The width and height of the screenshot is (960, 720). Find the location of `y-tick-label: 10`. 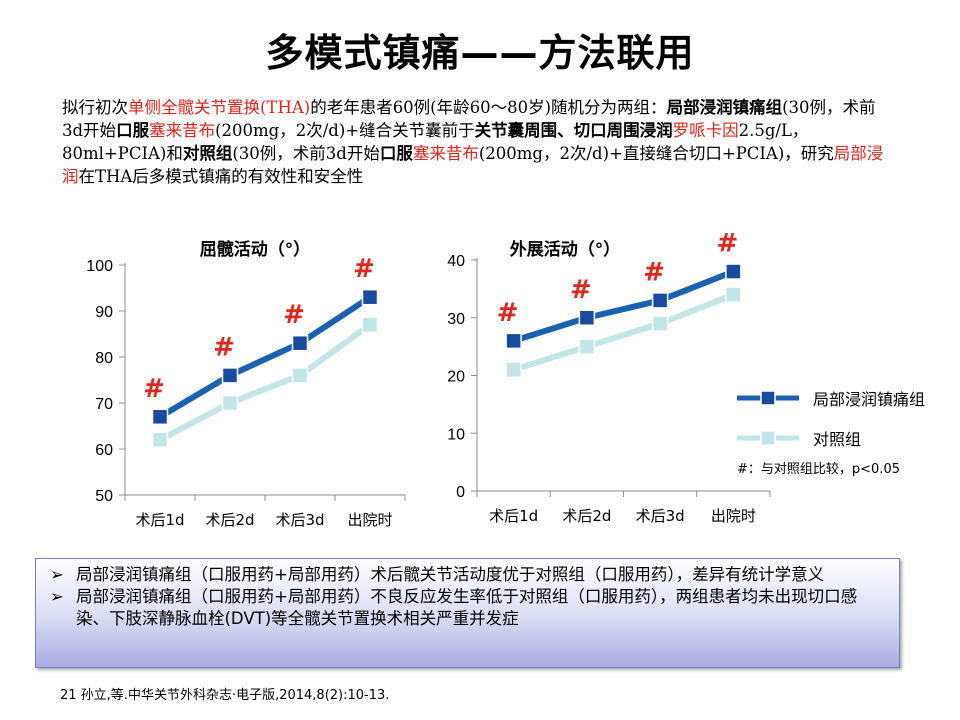

y-tick-label: 10 is located at coordinates (456, 434).